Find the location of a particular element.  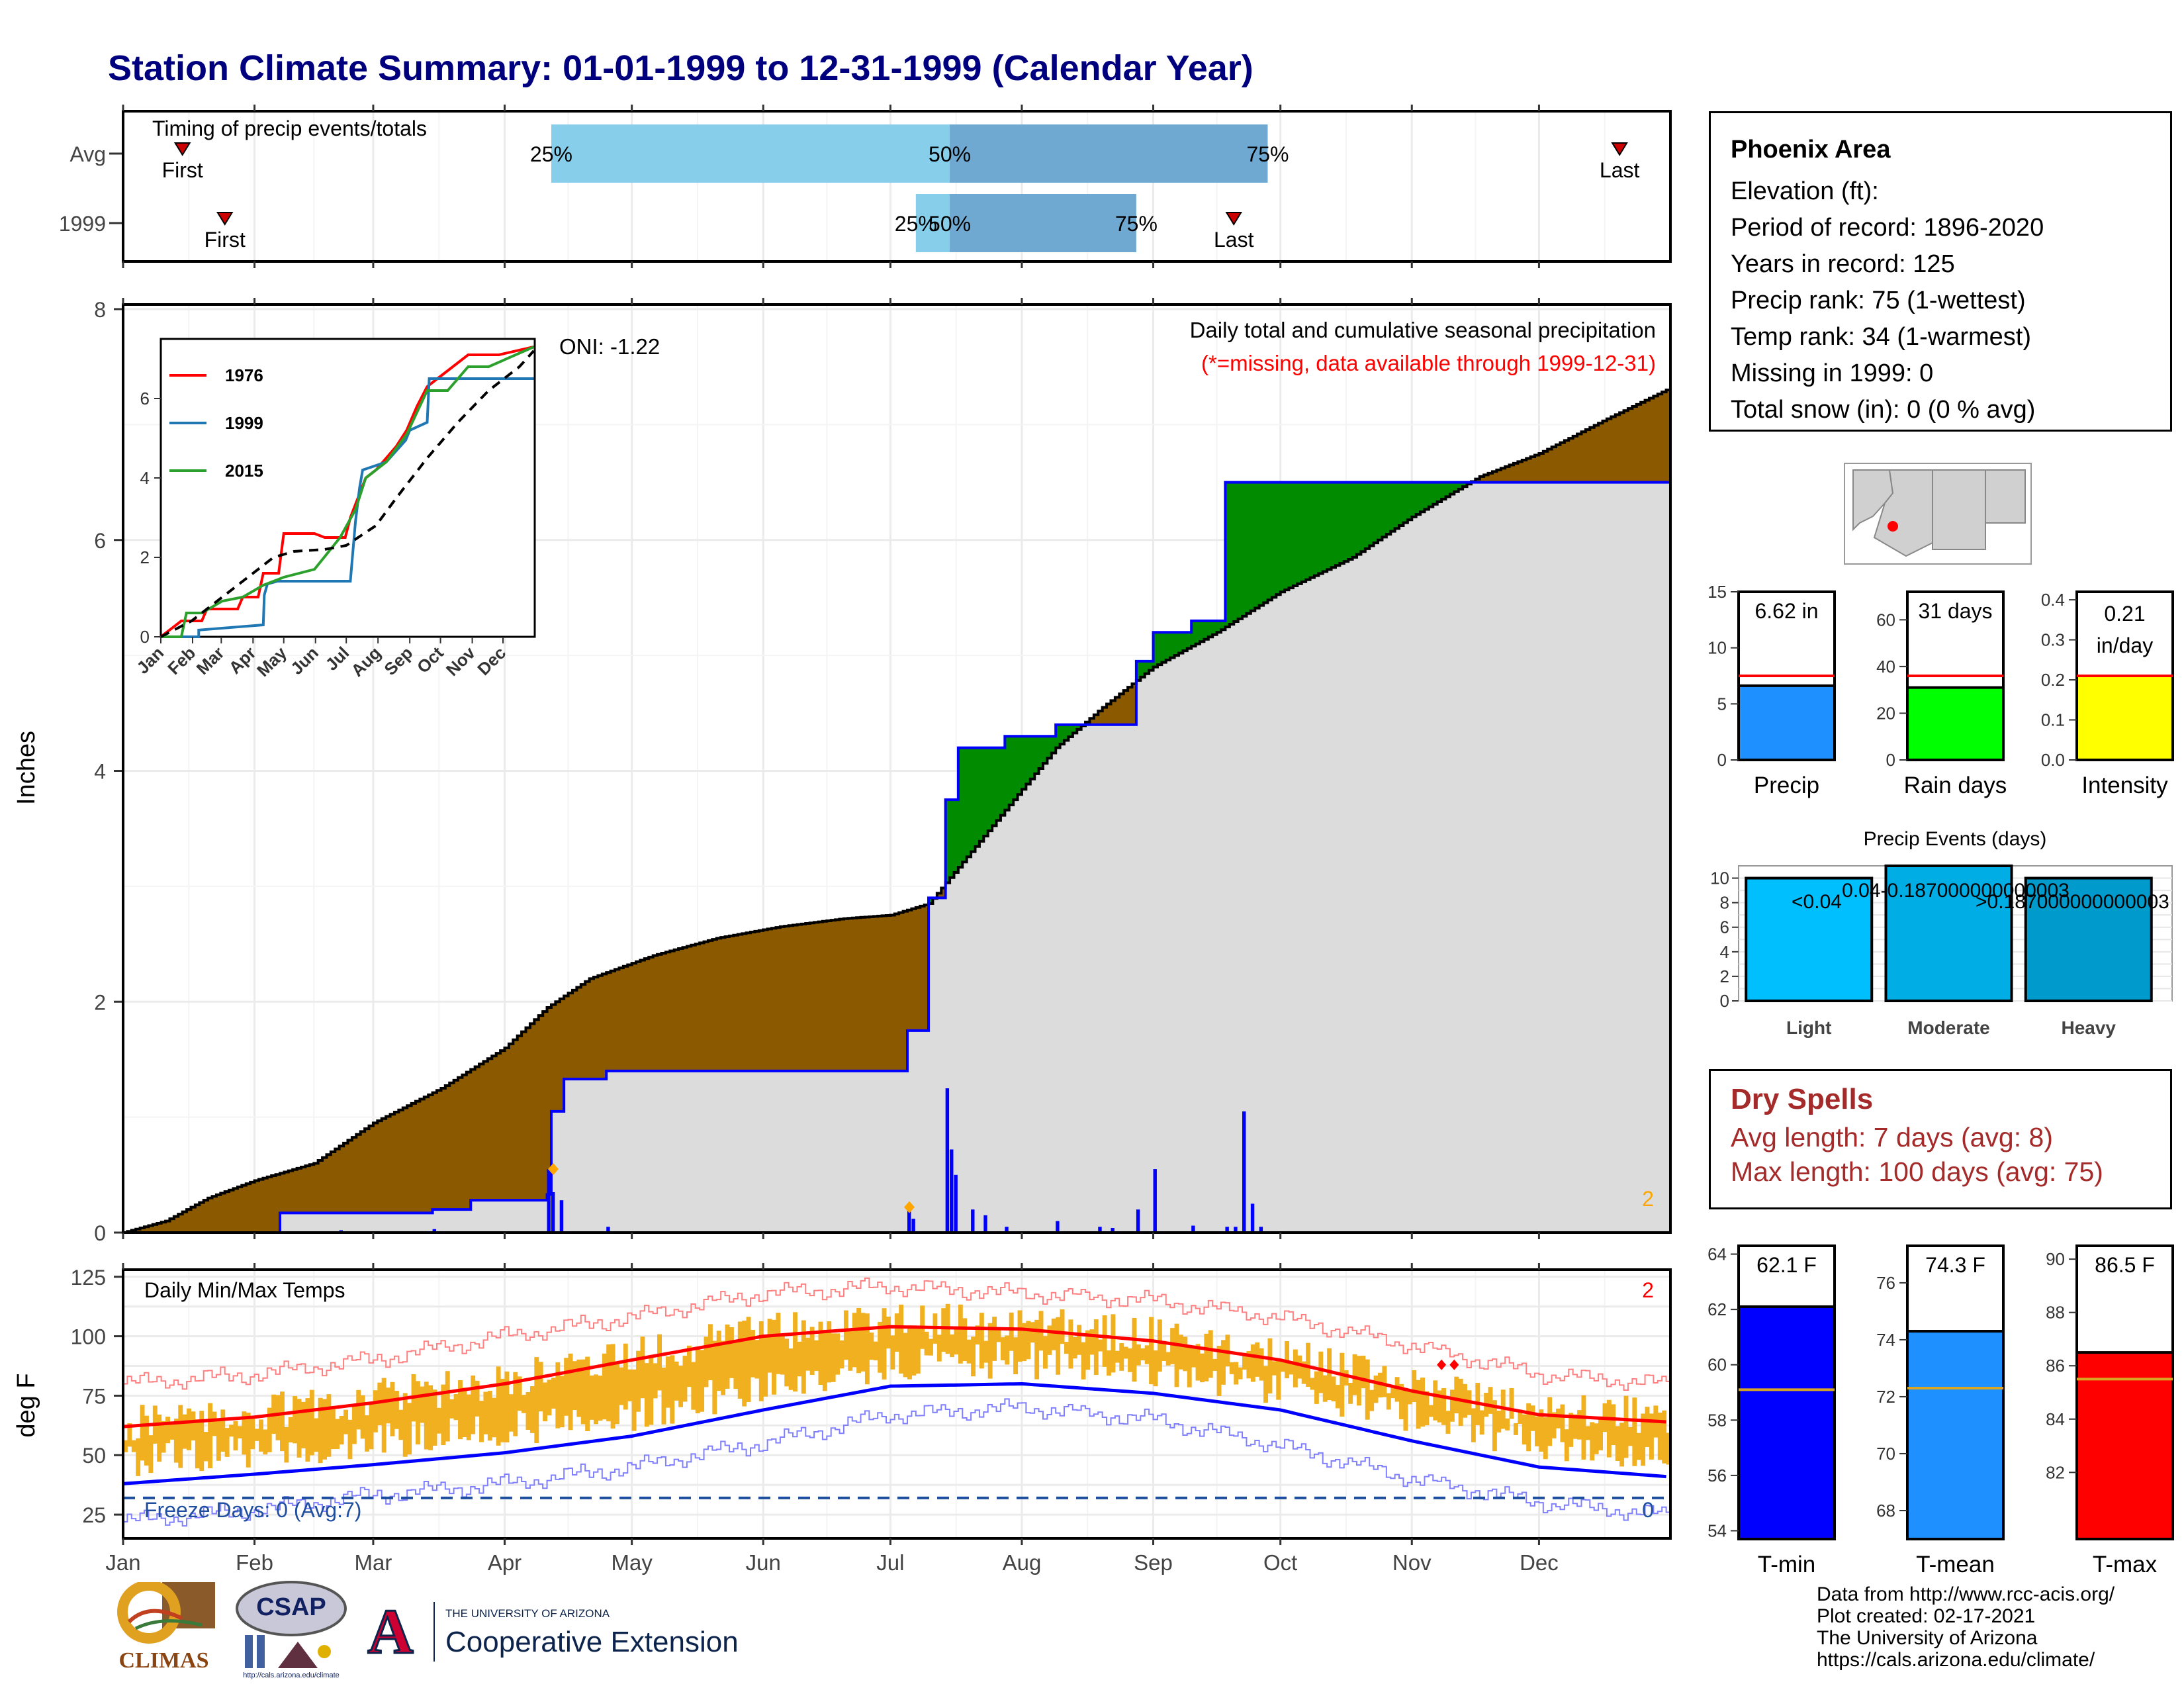

y-tick-label: 50 is located at coordinates (94, 1456).